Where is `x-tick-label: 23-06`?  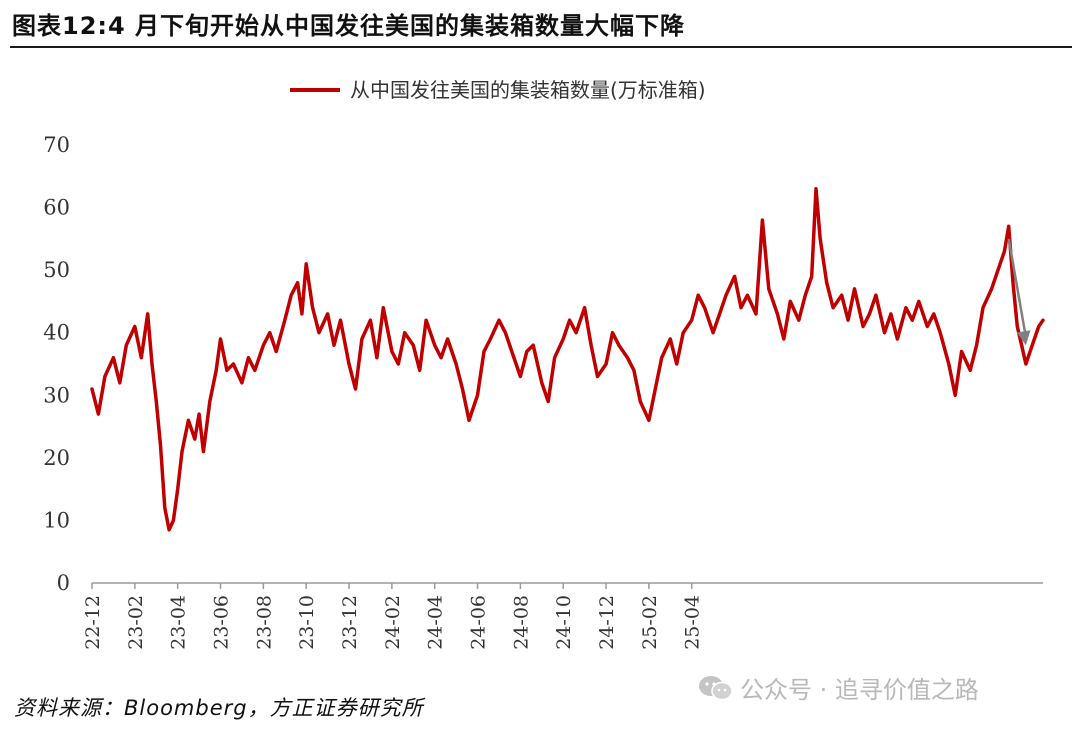
x-tick-label: 23-06 is located at coordinates (222, 622).